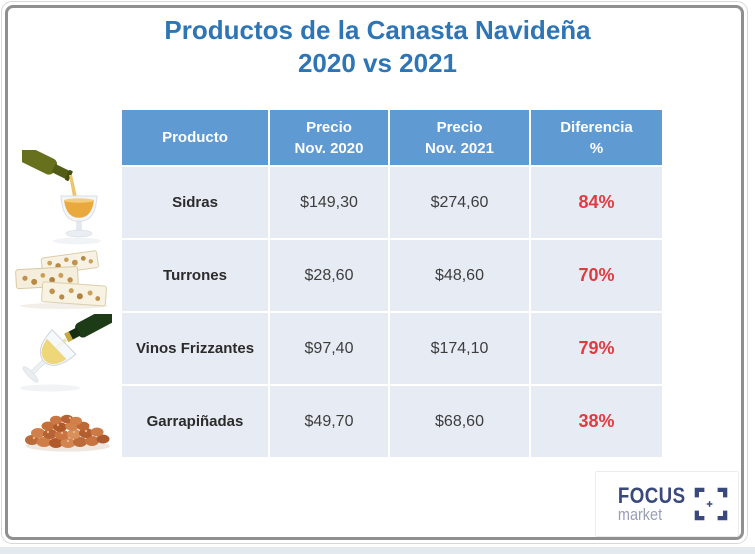 The image size is (755, 554). What do you see at coordinates (195, 421) in the screenshot?
I see `product-name-cell: Garrapiñadas` at bounding box center [195, 421].